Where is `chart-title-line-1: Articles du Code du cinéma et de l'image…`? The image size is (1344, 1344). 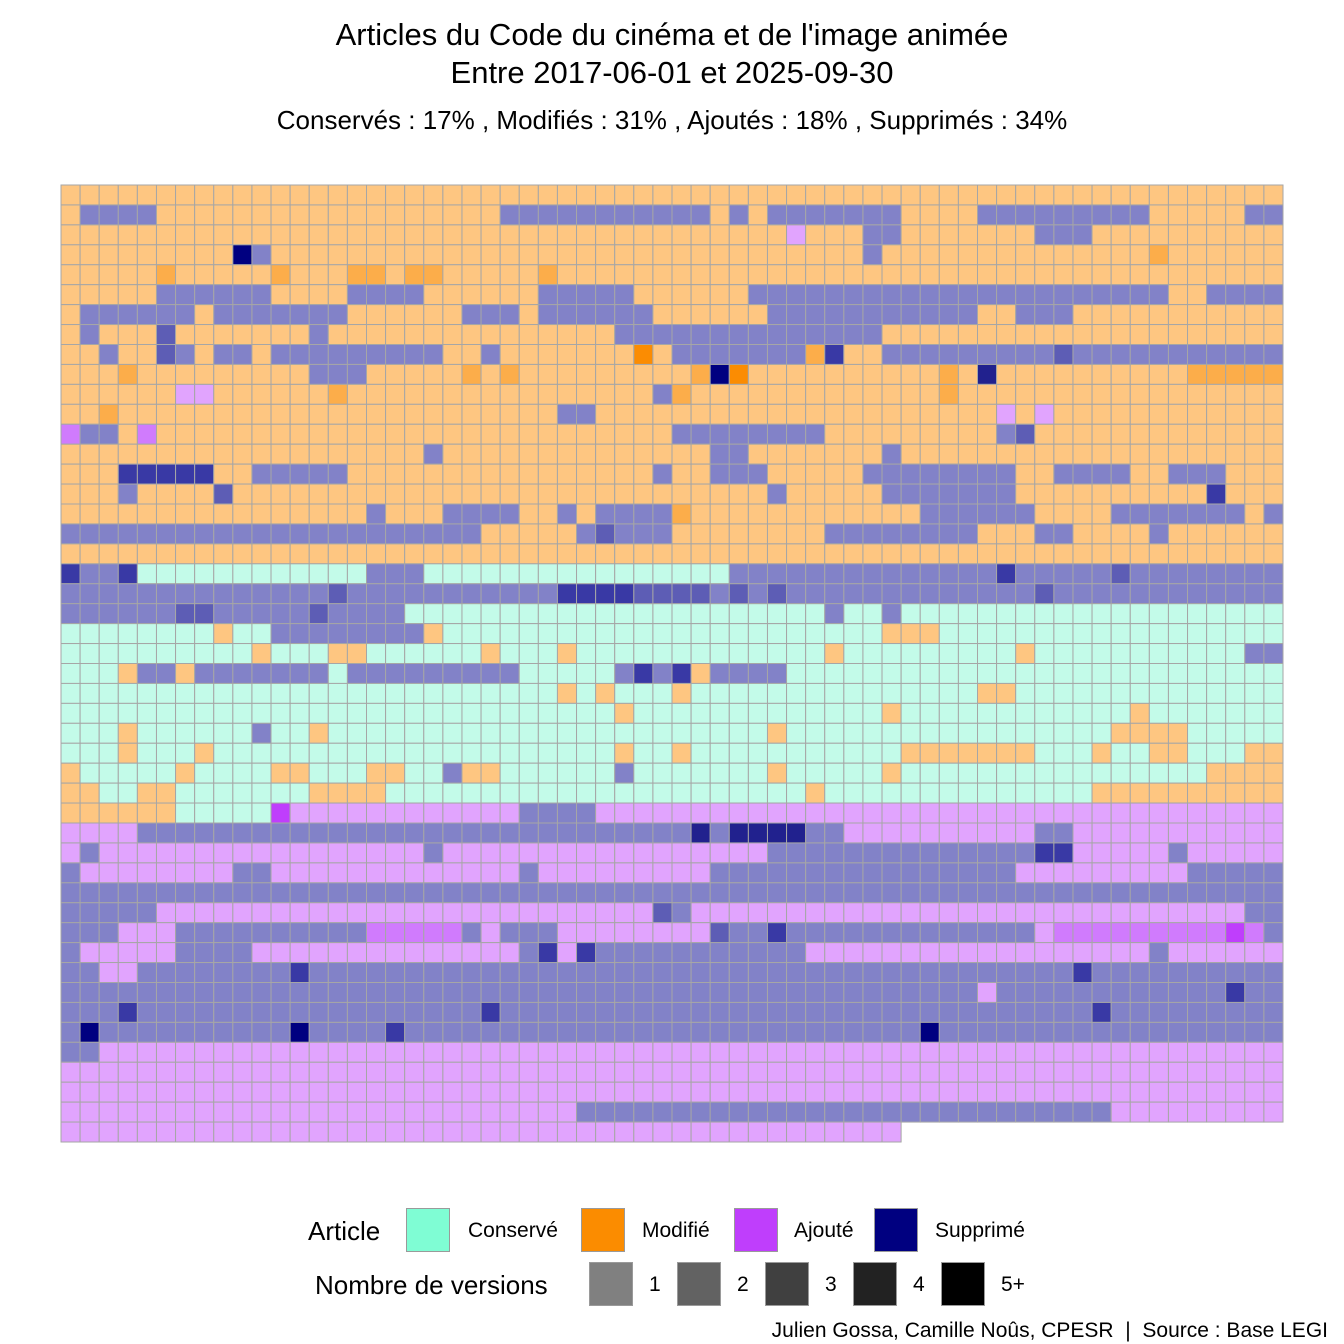 chart-title-line-1: Articles du Code du cinéma et de l'image… is located at coordinates (672, 34).